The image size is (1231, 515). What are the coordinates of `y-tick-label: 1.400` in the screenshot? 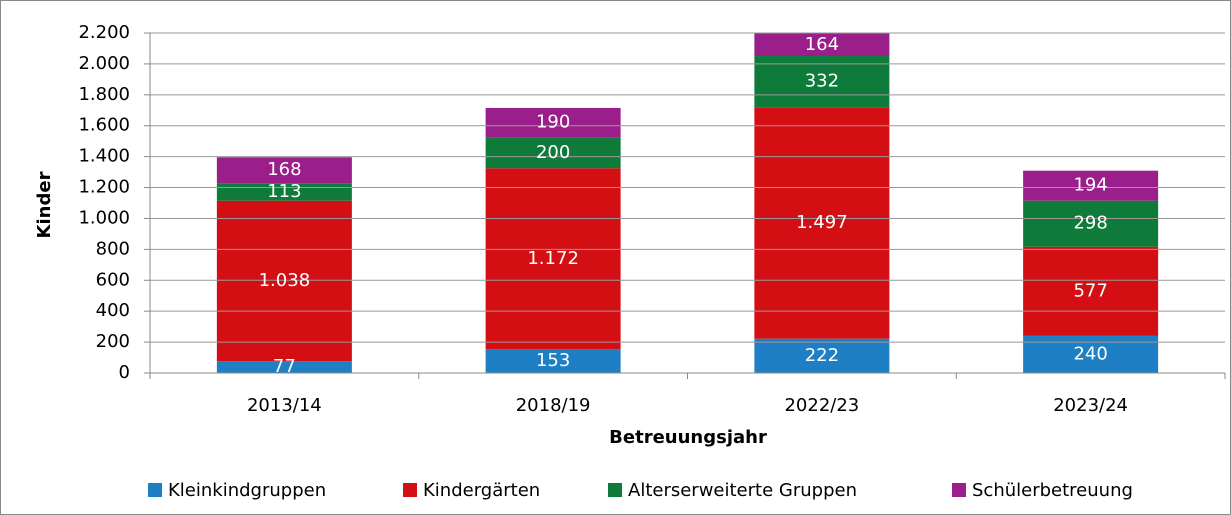 It's located at (104, 156).